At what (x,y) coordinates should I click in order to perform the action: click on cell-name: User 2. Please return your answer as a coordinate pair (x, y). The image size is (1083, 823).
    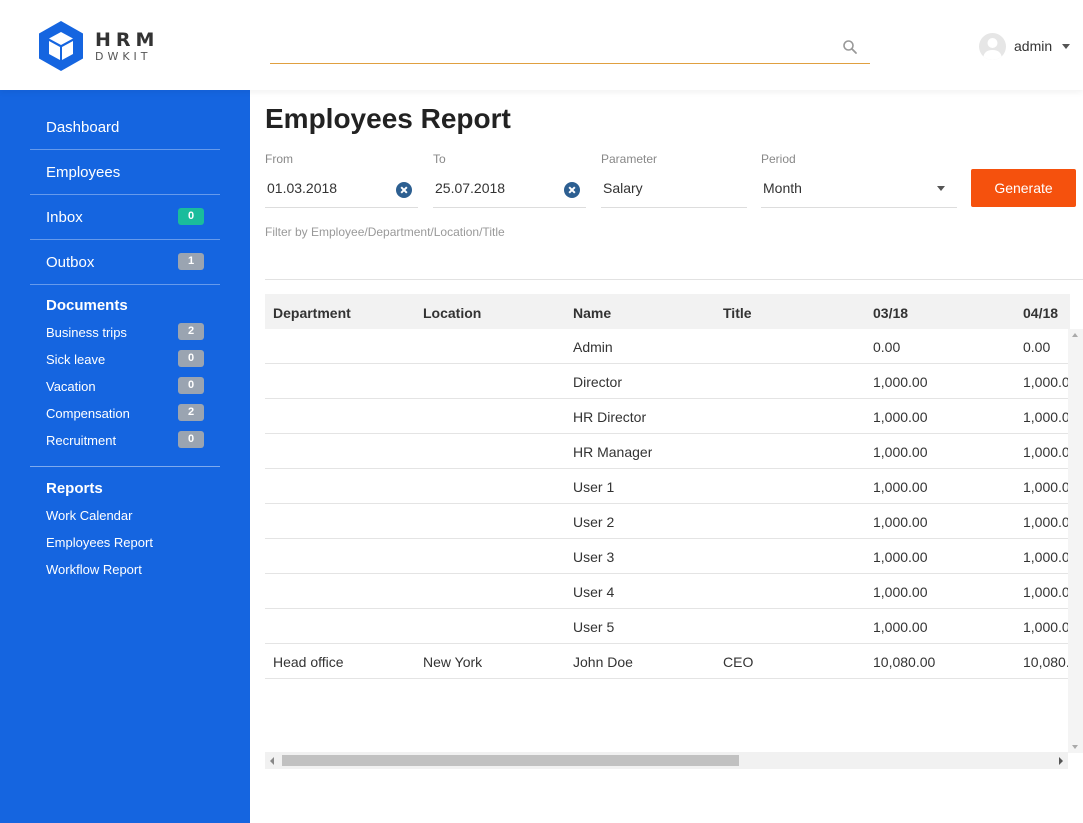
    Looking at the image, I should click on (594, 522).